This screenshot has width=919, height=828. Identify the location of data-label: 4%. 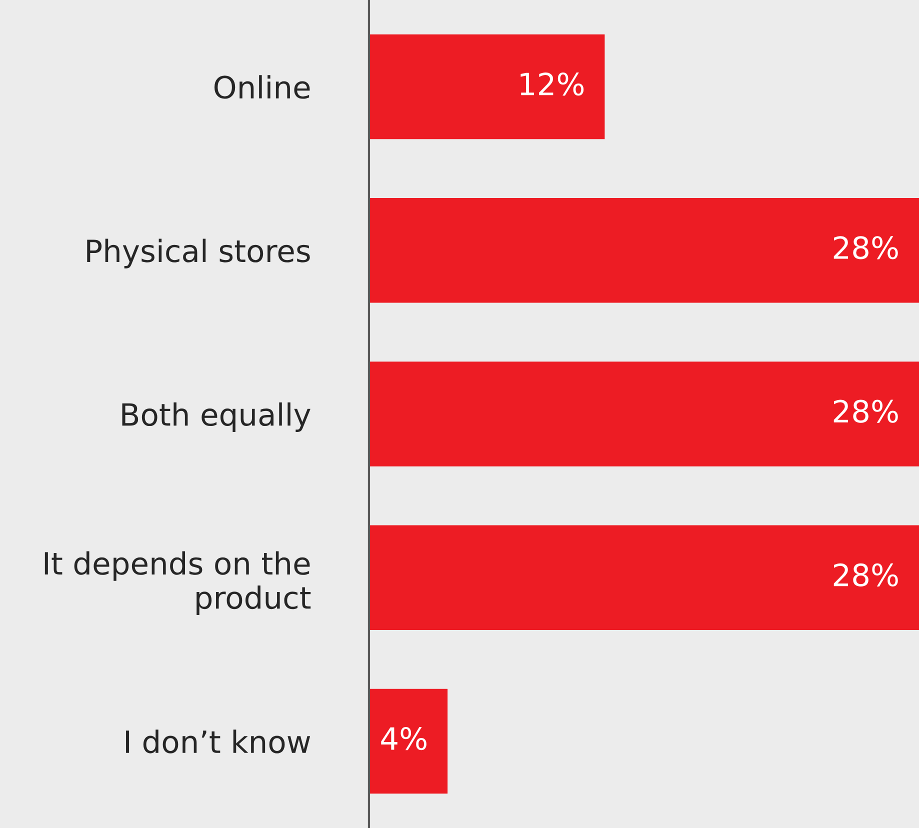
(403, 738).